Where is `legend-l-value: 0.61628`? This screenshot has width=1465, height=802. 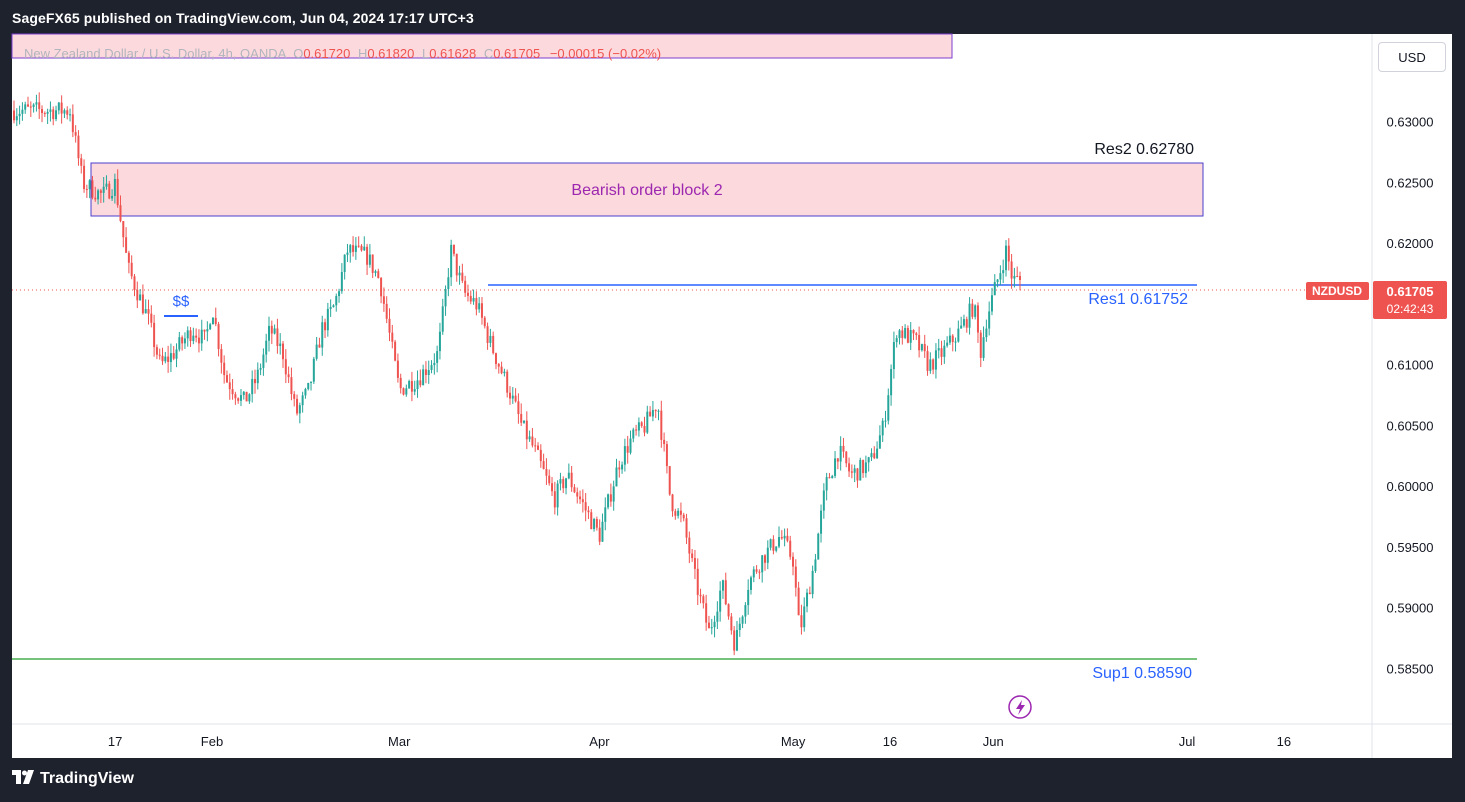
legend-l-value: 0.61628 is located at coordinates (452, 53).